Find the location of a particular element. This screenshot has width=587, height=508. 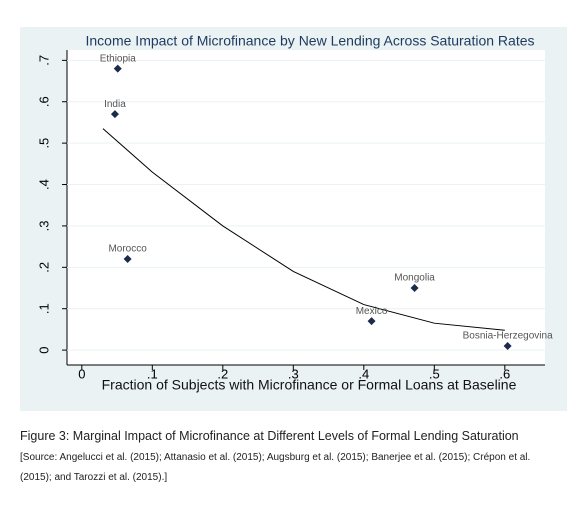

y-tick-label: .1 is located at coordinates (43, 308).